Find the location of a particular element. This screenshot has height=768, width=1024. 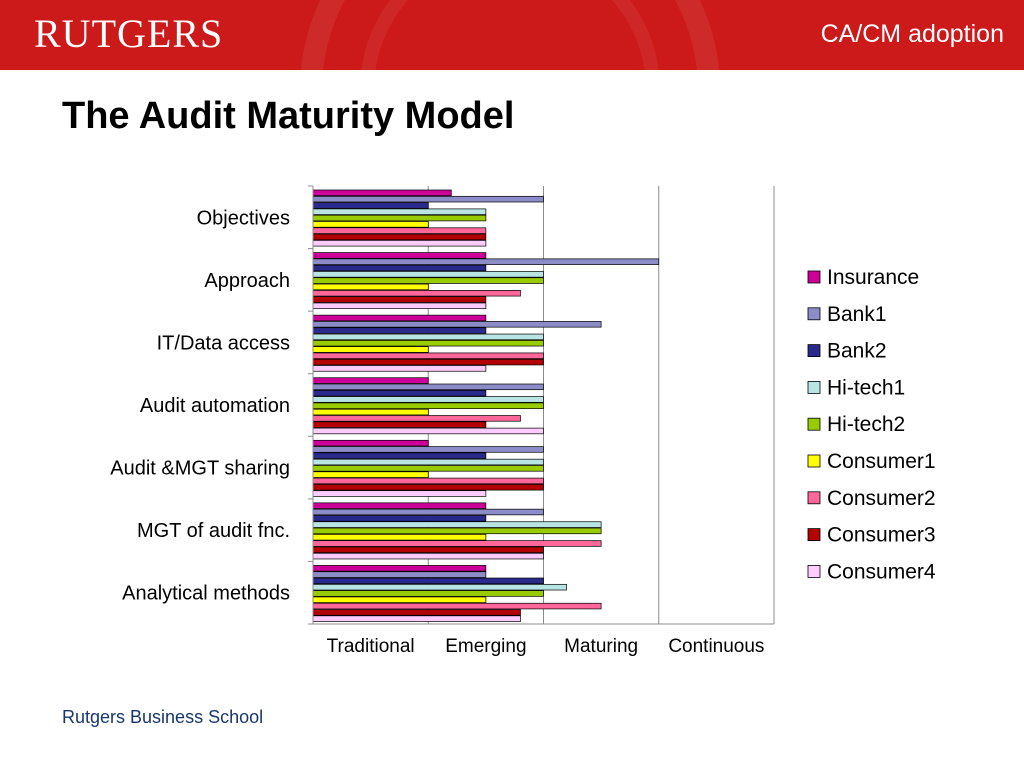

header-title: CA/CM adoption is located at coordinates (912, 34).